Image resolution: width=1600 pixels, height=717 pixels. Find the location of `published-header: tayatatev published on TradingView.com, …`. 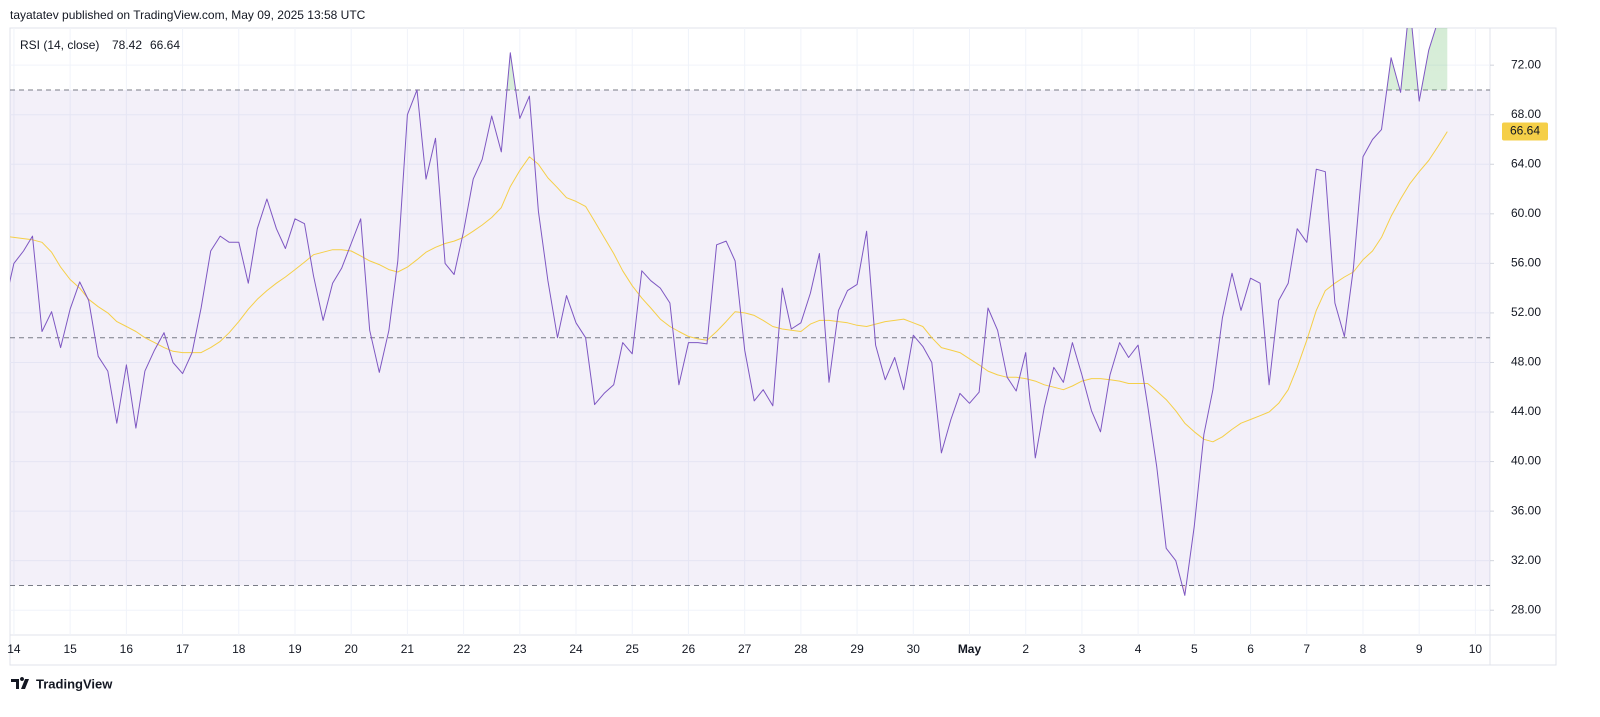

published-header: tayatatev published on TradingView.com, … is located at coordinates (188, 15).